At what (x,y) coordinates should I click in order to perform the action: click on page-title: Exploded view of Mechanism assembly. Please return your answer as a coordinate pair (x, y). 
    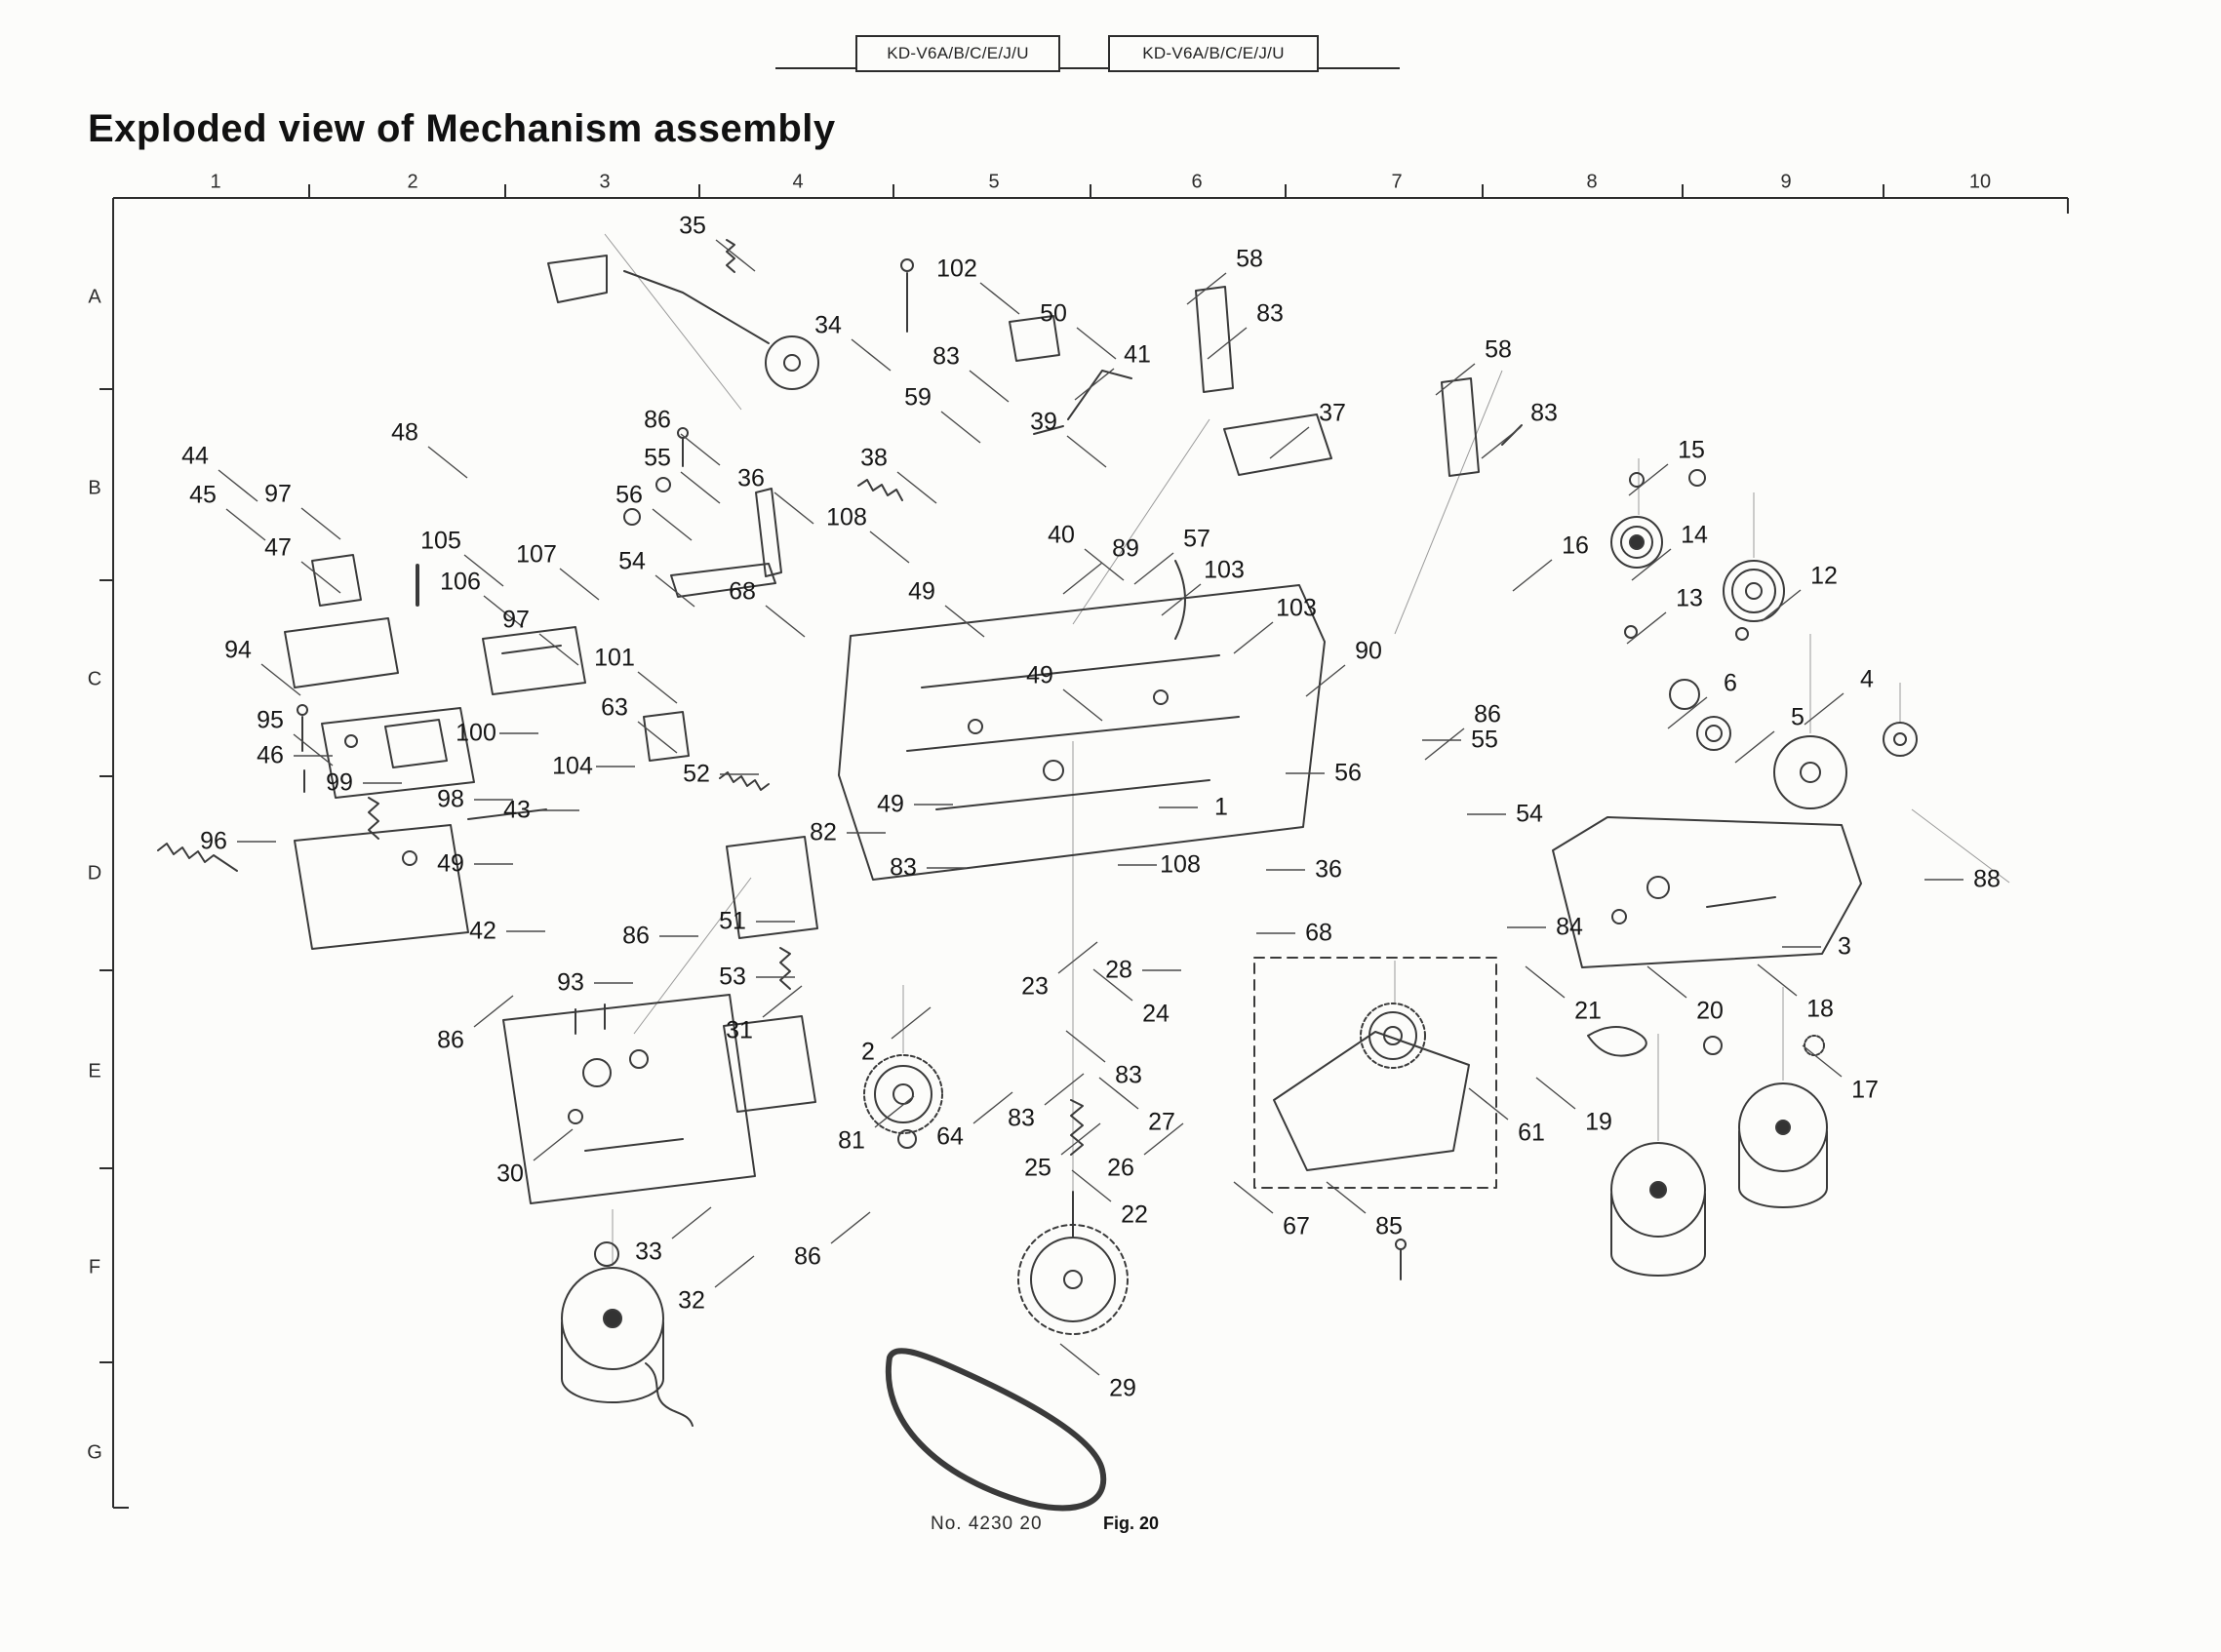
    Looking at the image, I should click on (462, 128).